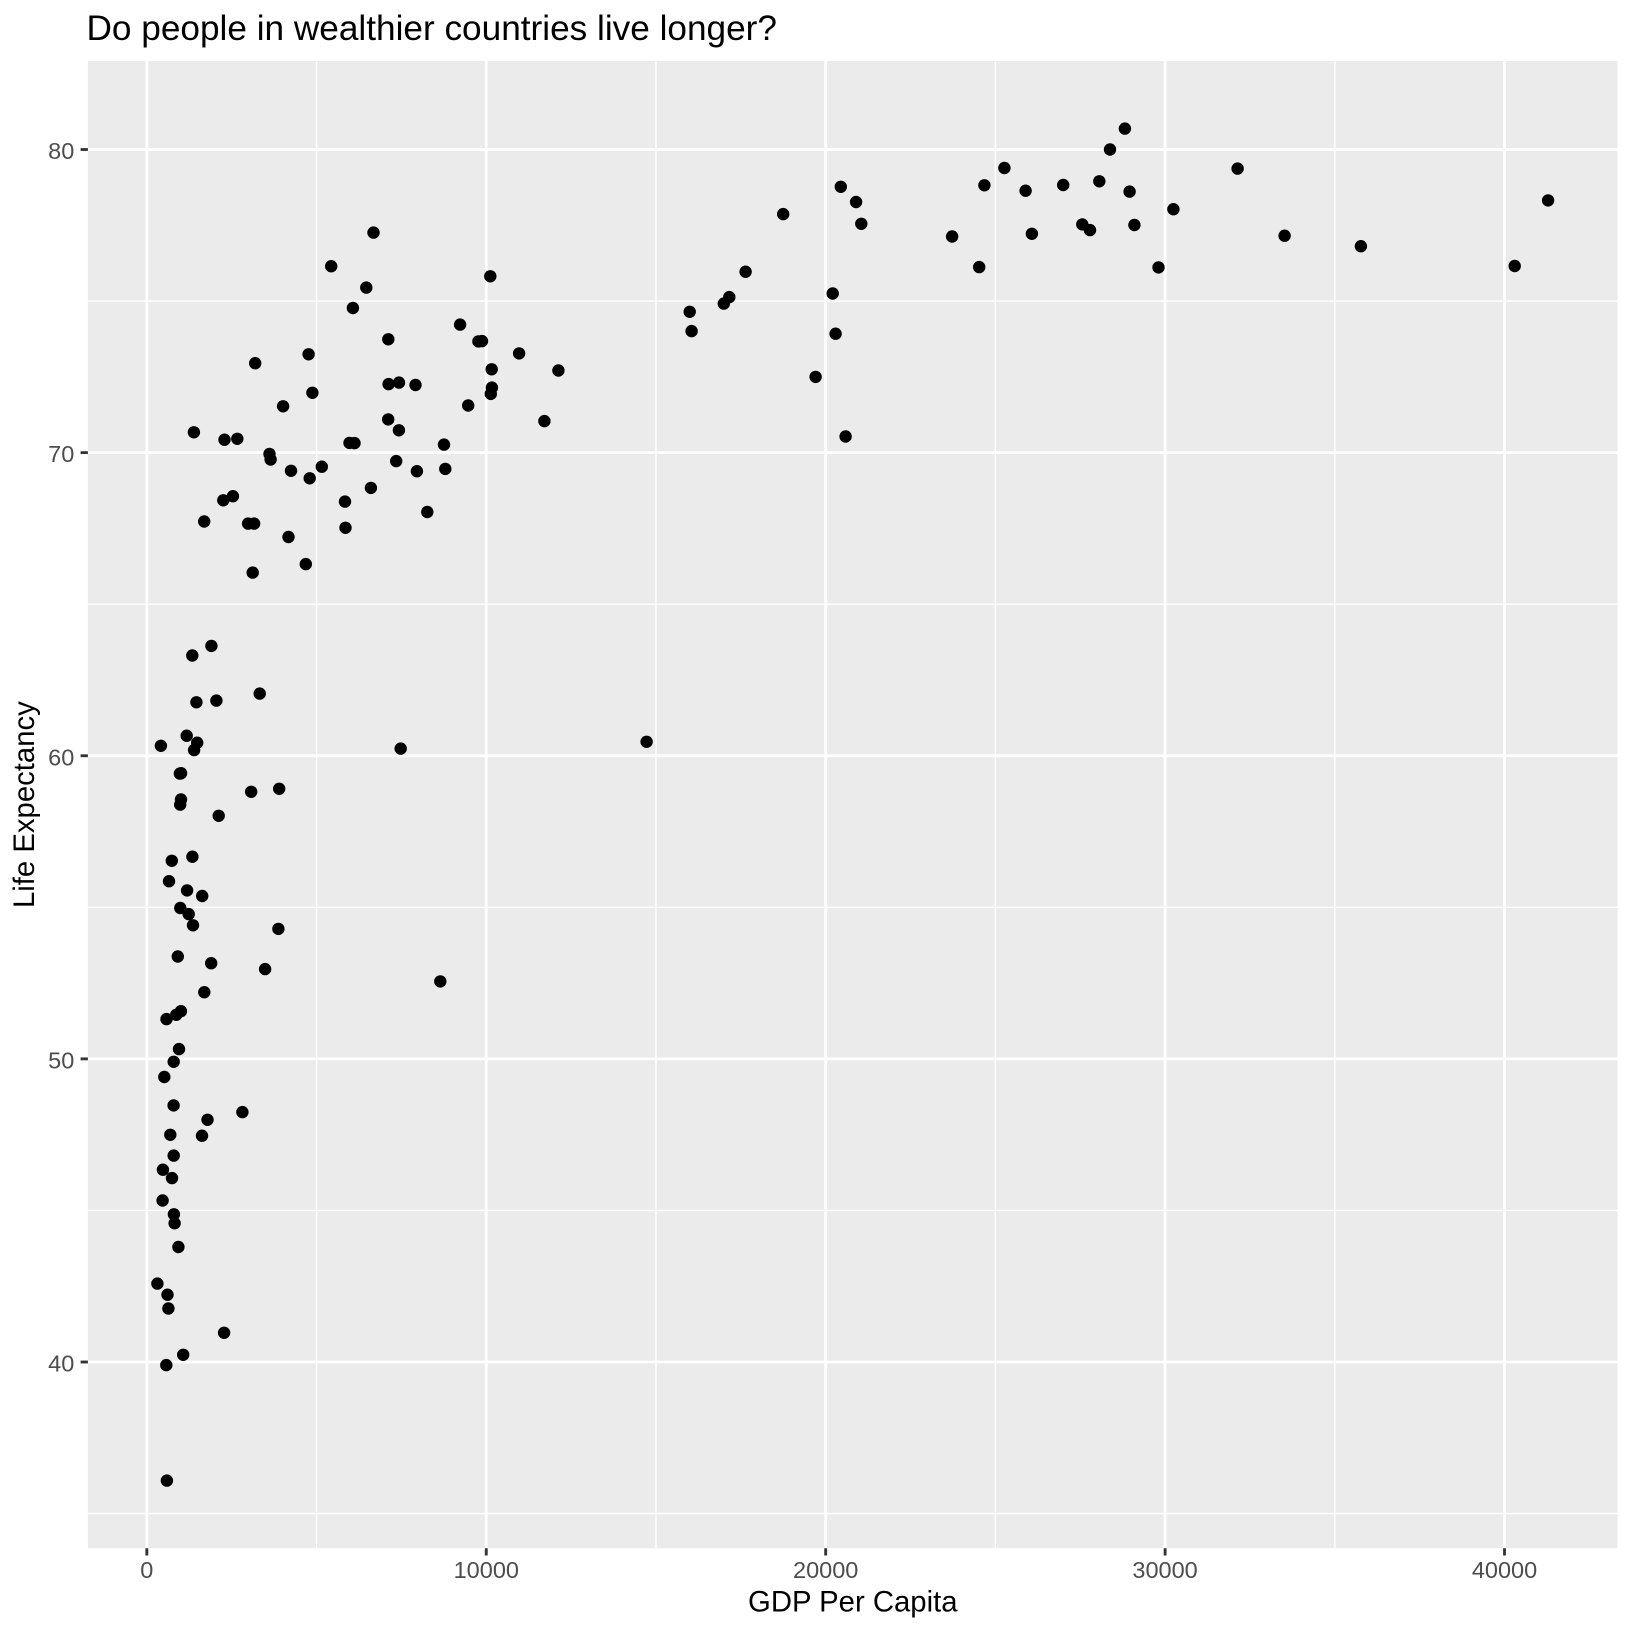 The image size is (1632, 1632). Describe the element at coordinates (61, 151) in the screenshot. I see `svg-text: 80` at that location.